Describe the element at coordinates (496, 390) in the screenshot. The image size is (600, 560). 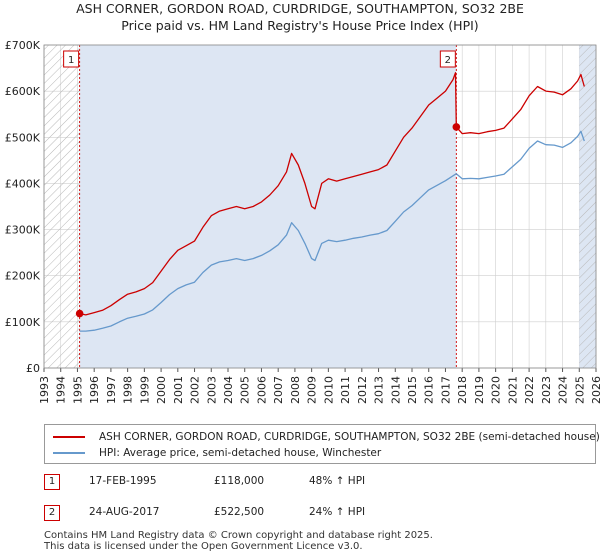
I see `x-tick-label: 2020` at that location.